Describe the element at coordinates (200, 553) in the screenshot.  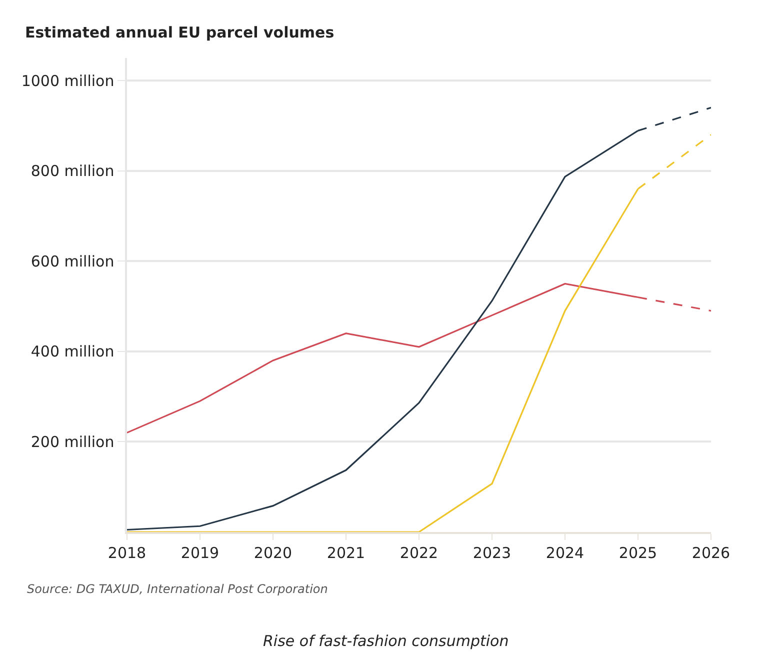
I see `x-tick-label: 2019` at that location.